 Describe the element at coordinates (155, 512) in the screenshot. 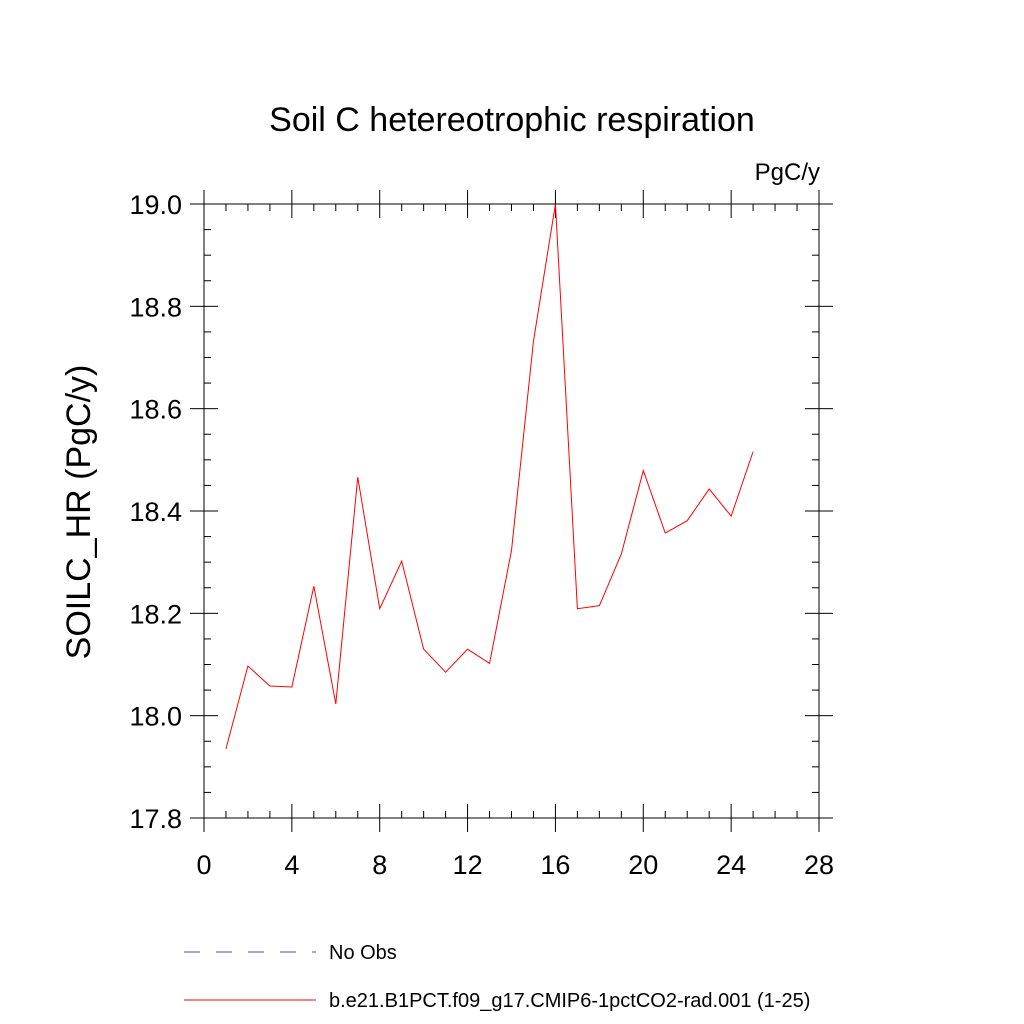

I see `y-tick-label: 18.4` at that location.